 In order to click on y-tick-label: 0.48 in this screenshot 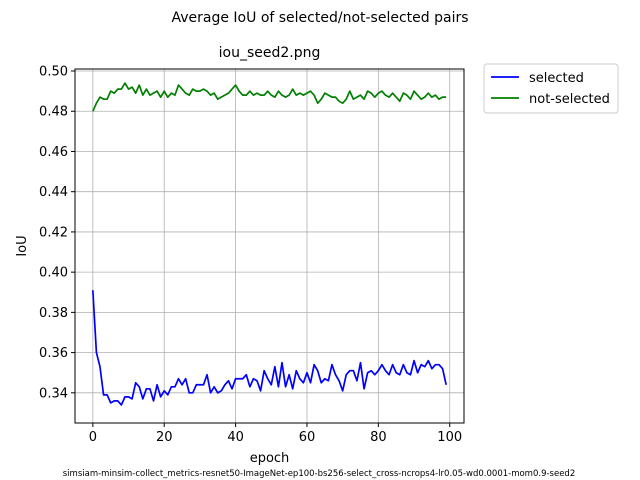, I will do `click(53, 112)`.